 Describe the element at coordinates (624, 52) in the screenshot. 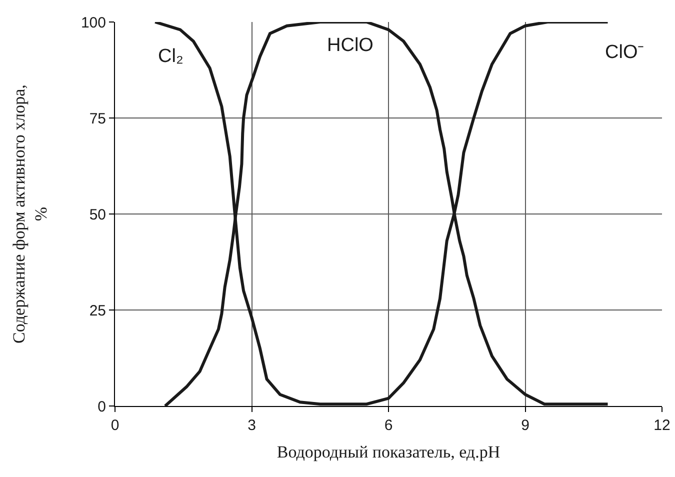

I see `annotation: ClO⁻` at that location.